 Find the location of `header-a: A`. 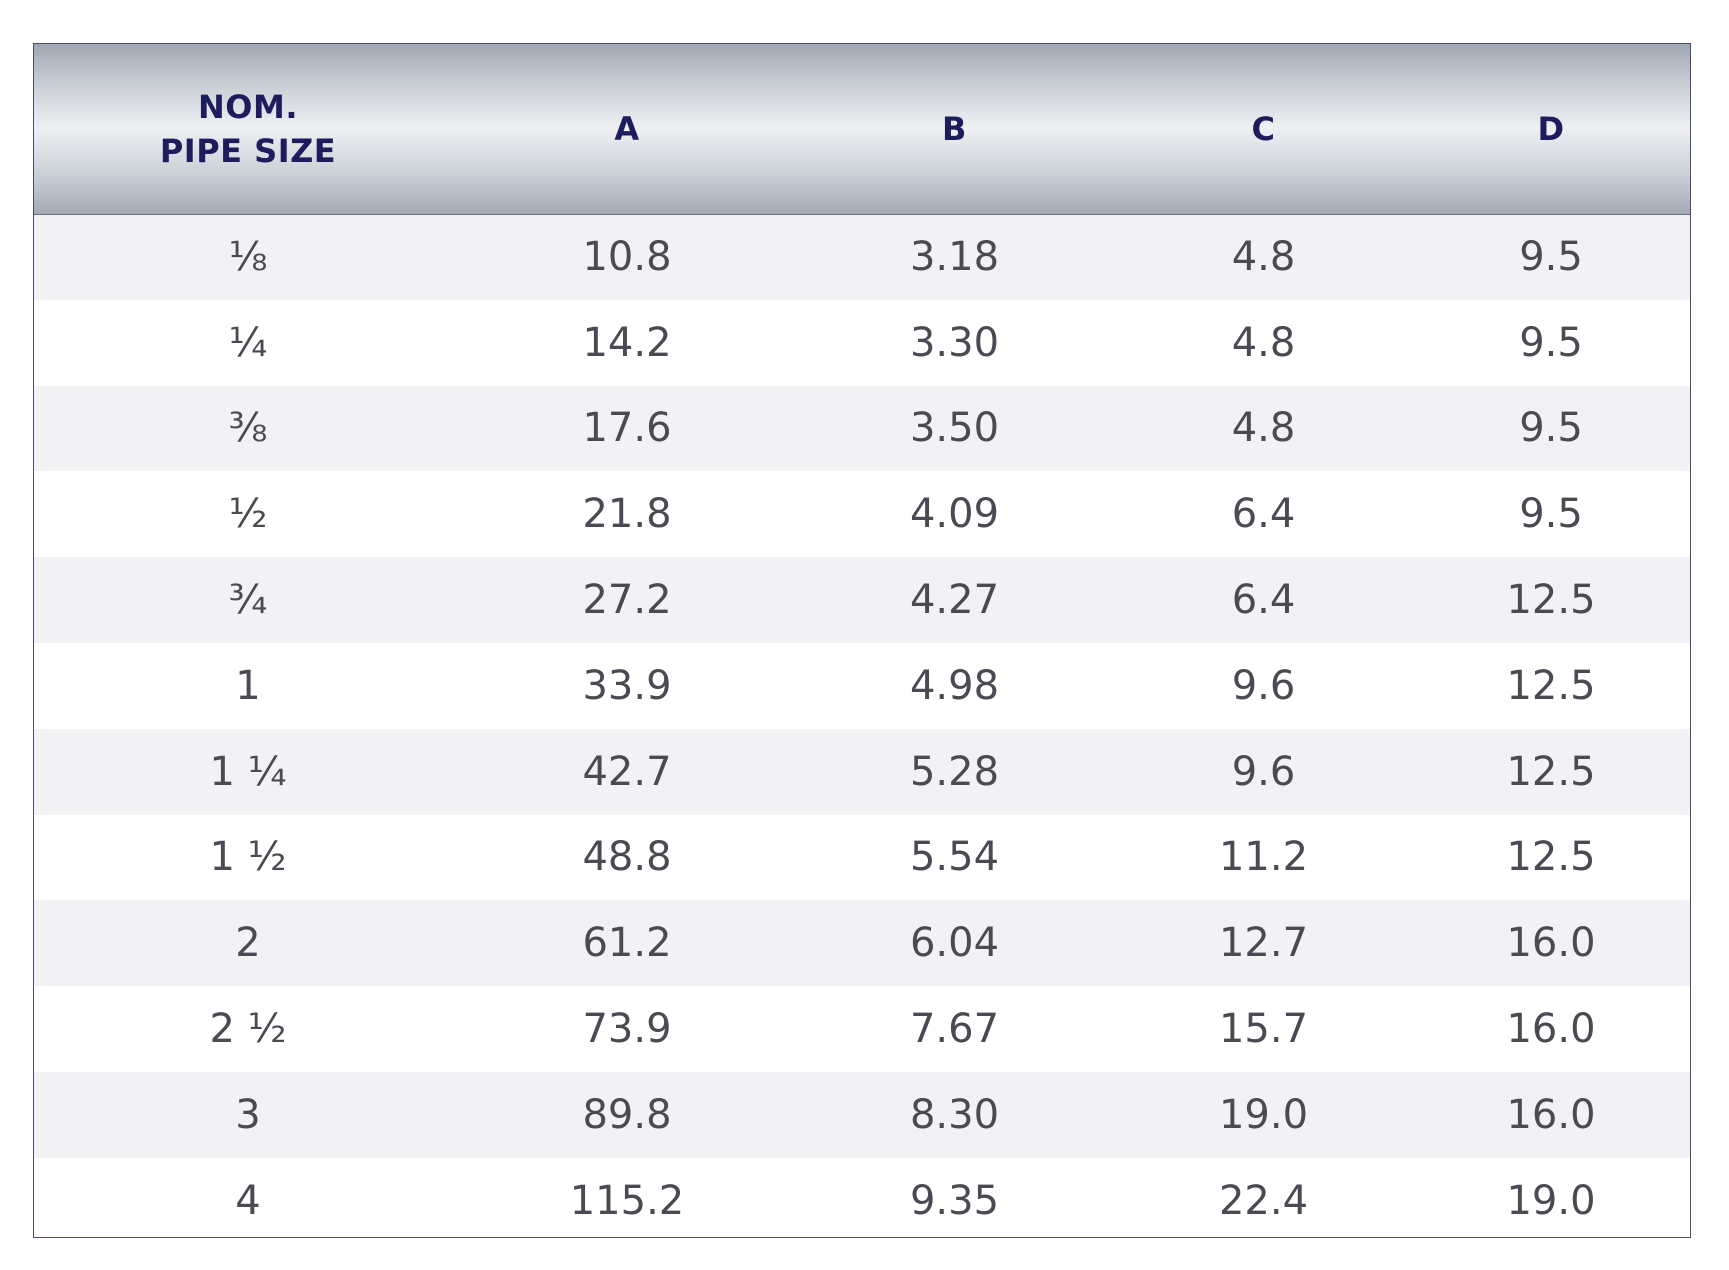

header-a: A is located at coordinates (627, 128).